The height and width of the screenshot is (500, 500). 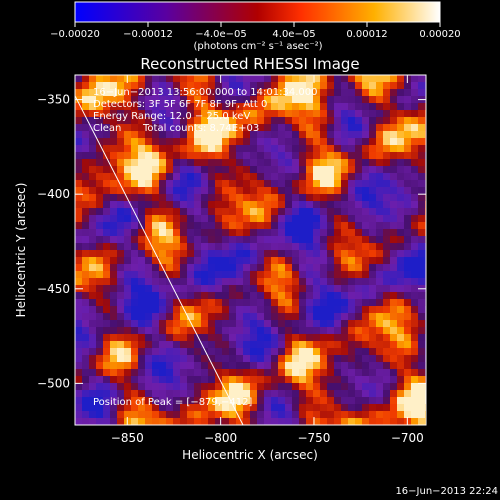 I want to click on x-tick-label: −750, so click(x=313, y=438).